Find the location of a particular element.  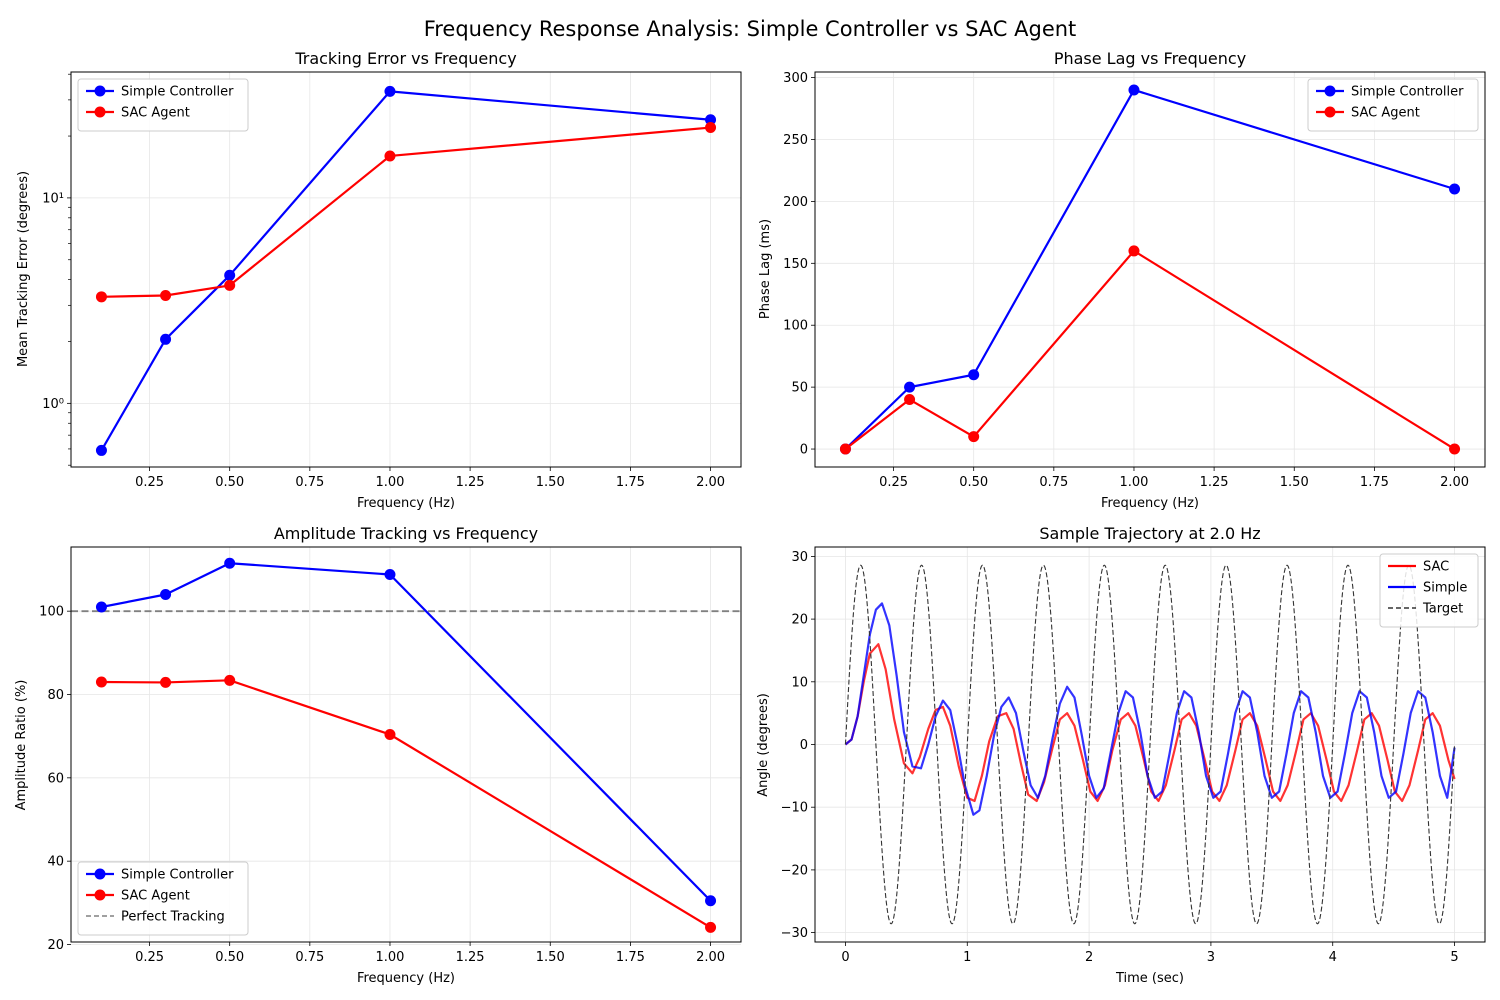

x-tick-label: 5 is located at coordinates (1454, 957).